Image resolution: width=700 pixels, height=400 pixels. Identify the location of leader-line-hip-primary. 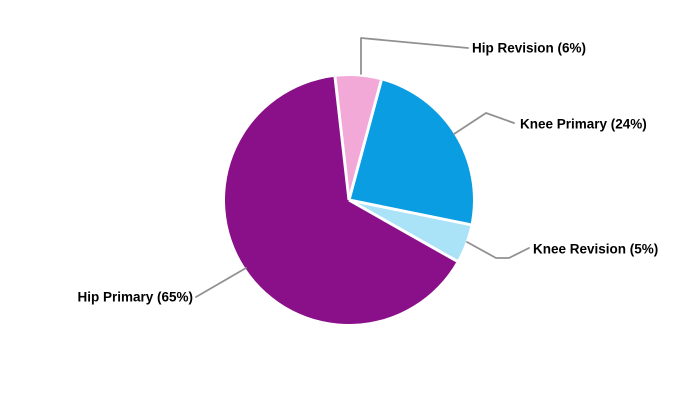
(221, 282).